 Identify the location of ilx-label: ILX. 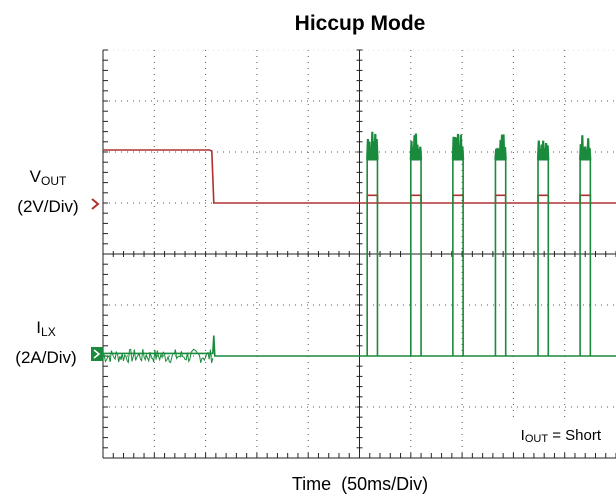
(45, 328).